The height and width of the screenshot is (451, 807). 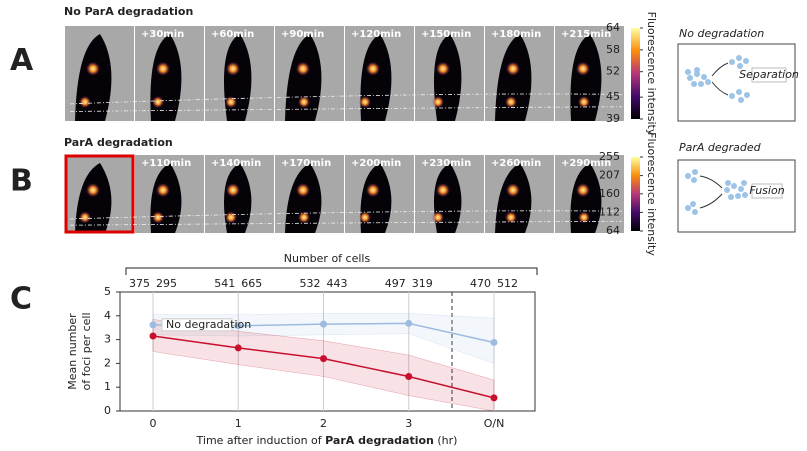 What do you see at coordinates (721, 33) in the screenshot?
I see `schematic-title: No degradation` at bounding box center [721, 33].